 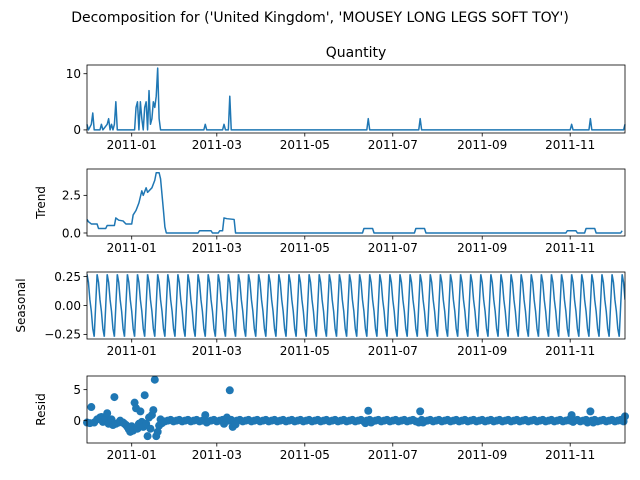 I want to click on trend-series-line, so click(x=354, y=203).